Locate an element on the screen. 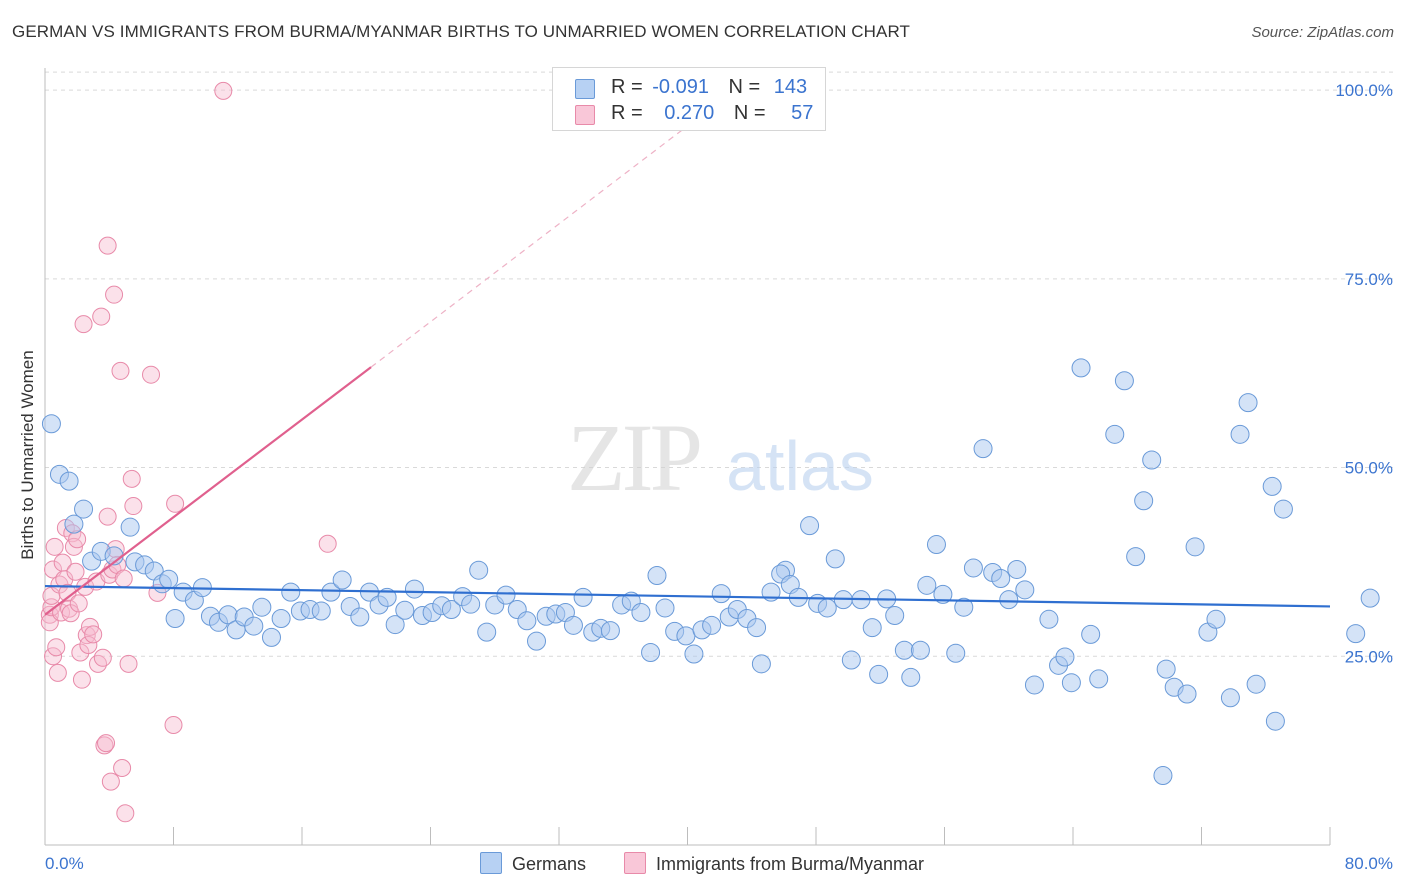 This screenshot has width=1406, height=892. germans-trendline is located at coordinates (687, 596).